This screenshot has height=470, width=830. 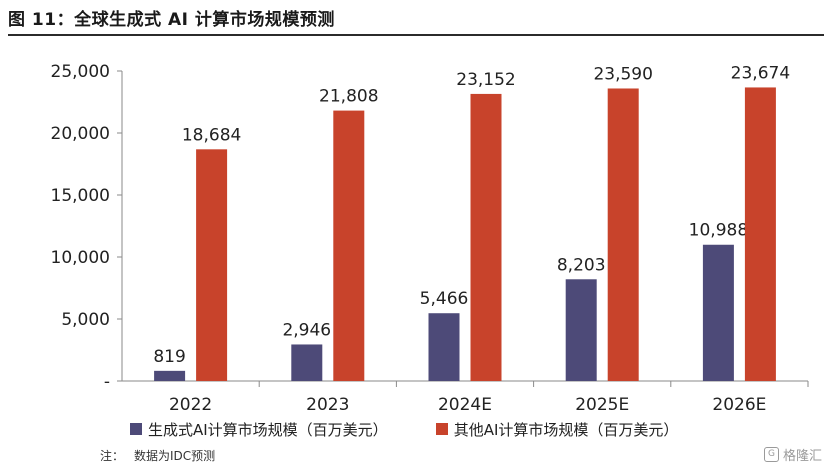 I want to click on data-label-series-1: 5,466, so click(x=444, y=299).